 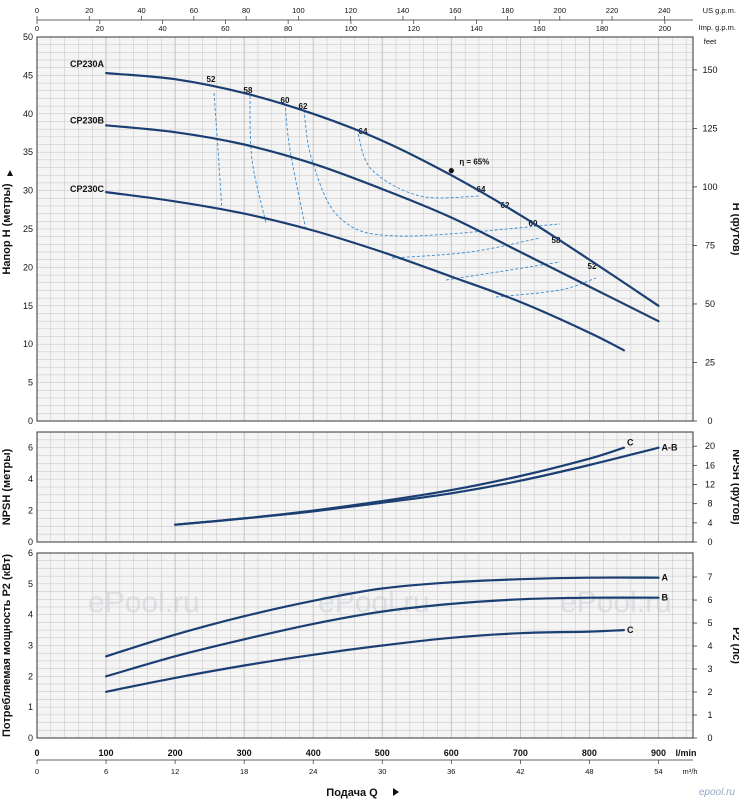 What do you see at coordinates (710, 362) in the screenshot?
I see `y-right-tick-label: 25` at bounding box center [710, 362].